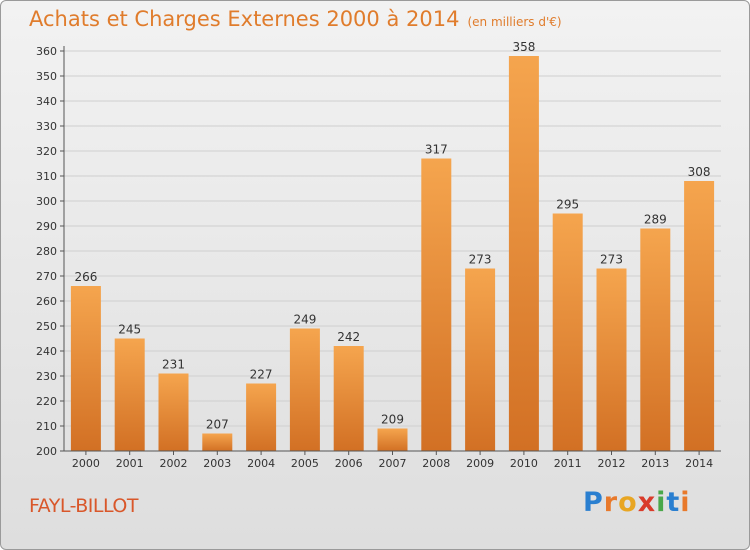 The width and height of the screenshot is (750, 550). What do you see at coordinates (129, 330) in the screenshot?
I see `bar-value-label: 245` at bounding box center [129, 330].